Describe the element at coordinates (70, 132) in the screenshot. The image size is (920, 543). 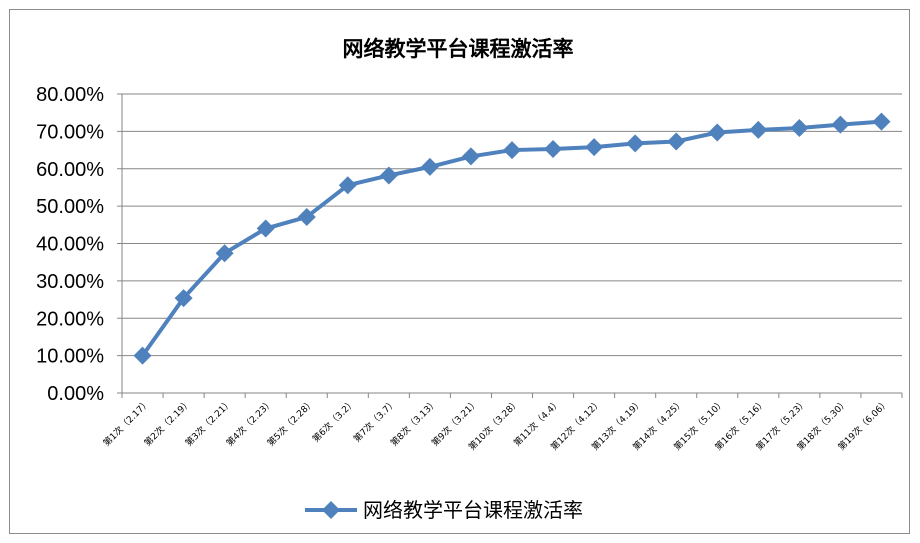
I see `y-tick-label: 70.00%` at that location.